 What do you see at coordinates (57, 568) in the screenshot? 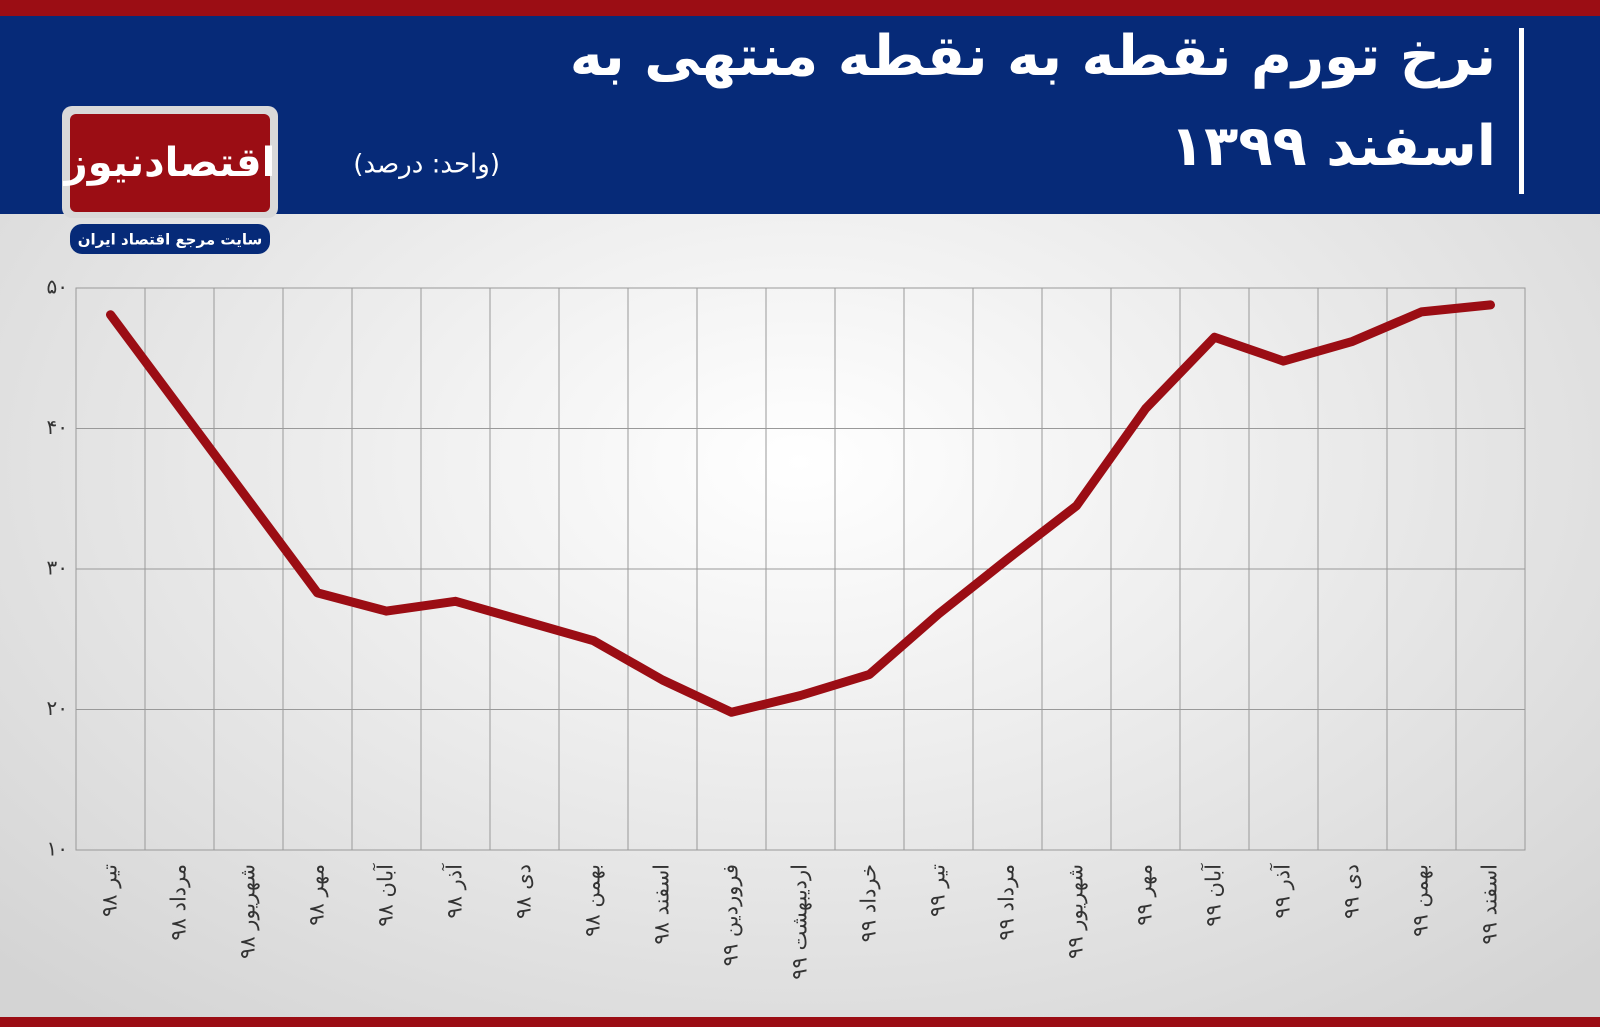
I see `y-tick-label: ۳۰` at bounding box center [57, 568].